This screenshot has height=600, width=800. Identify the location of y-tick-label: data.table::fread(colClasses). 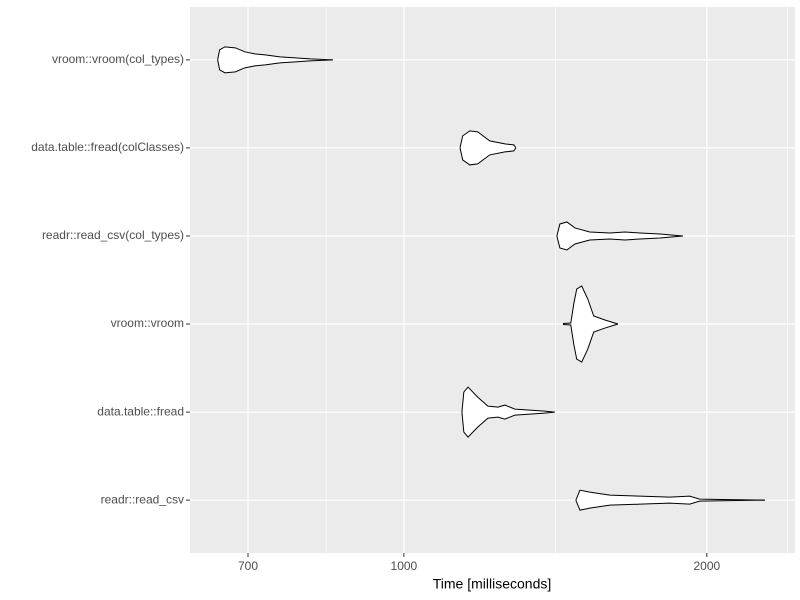
(107, 147).